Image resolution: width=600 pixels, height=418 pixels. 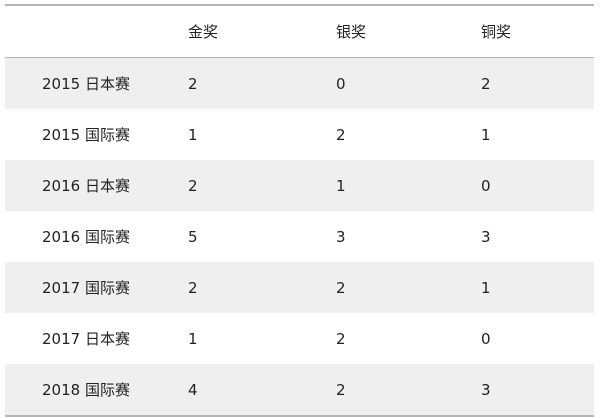 I want to click on header-row: 金奖 银奖 铜奖, so click(x=299, y=31).